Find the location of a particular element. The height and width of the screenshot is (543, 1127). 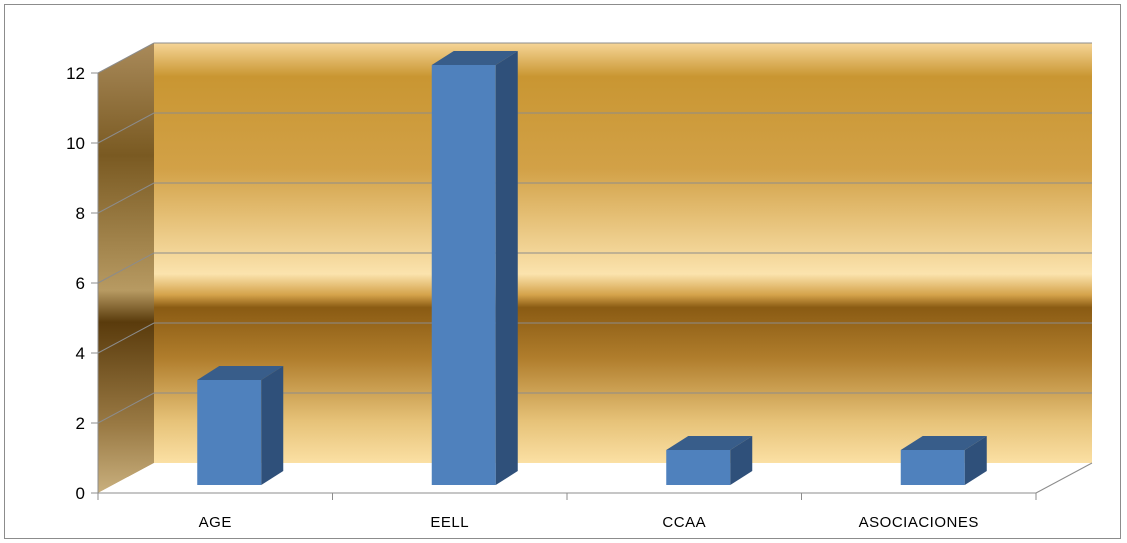

y-tick-label: 6 is located at coordinates (80, 283).